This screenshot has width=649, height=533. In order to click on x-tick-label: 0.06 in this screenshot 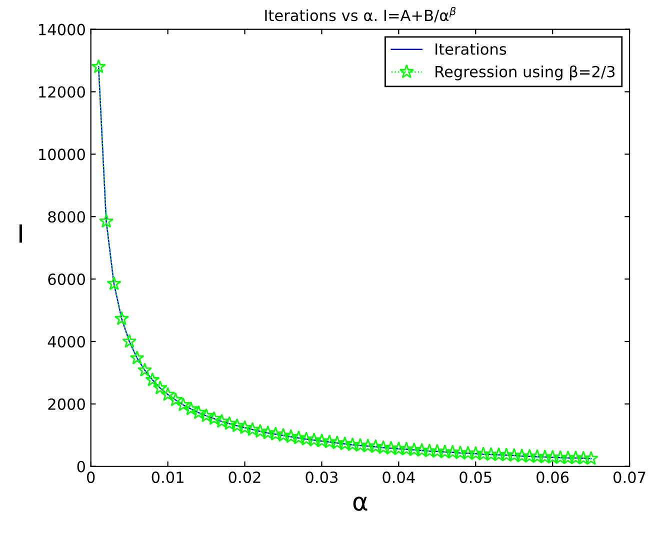, I will do `click(552, 478)`.